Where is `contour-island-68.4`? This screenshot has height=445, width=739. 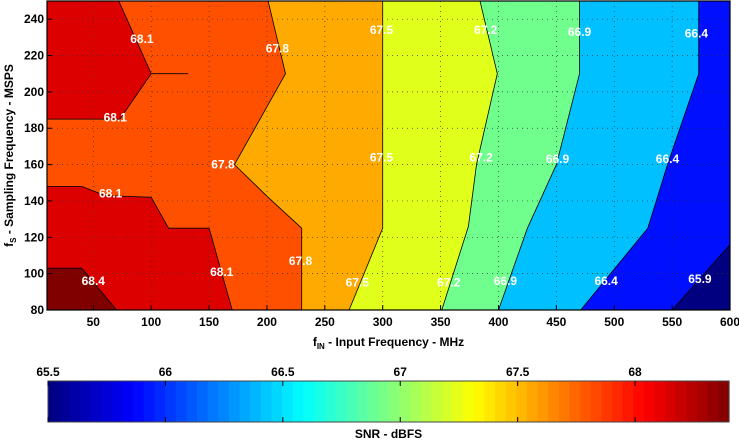 contour-island-68.4 is located at coordinates (82, 288).